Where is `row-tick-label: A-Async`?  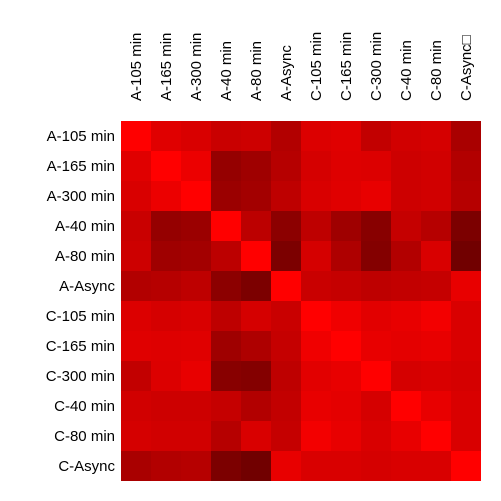
row-tick-label: A-Async is located at coordinates (87, 286).